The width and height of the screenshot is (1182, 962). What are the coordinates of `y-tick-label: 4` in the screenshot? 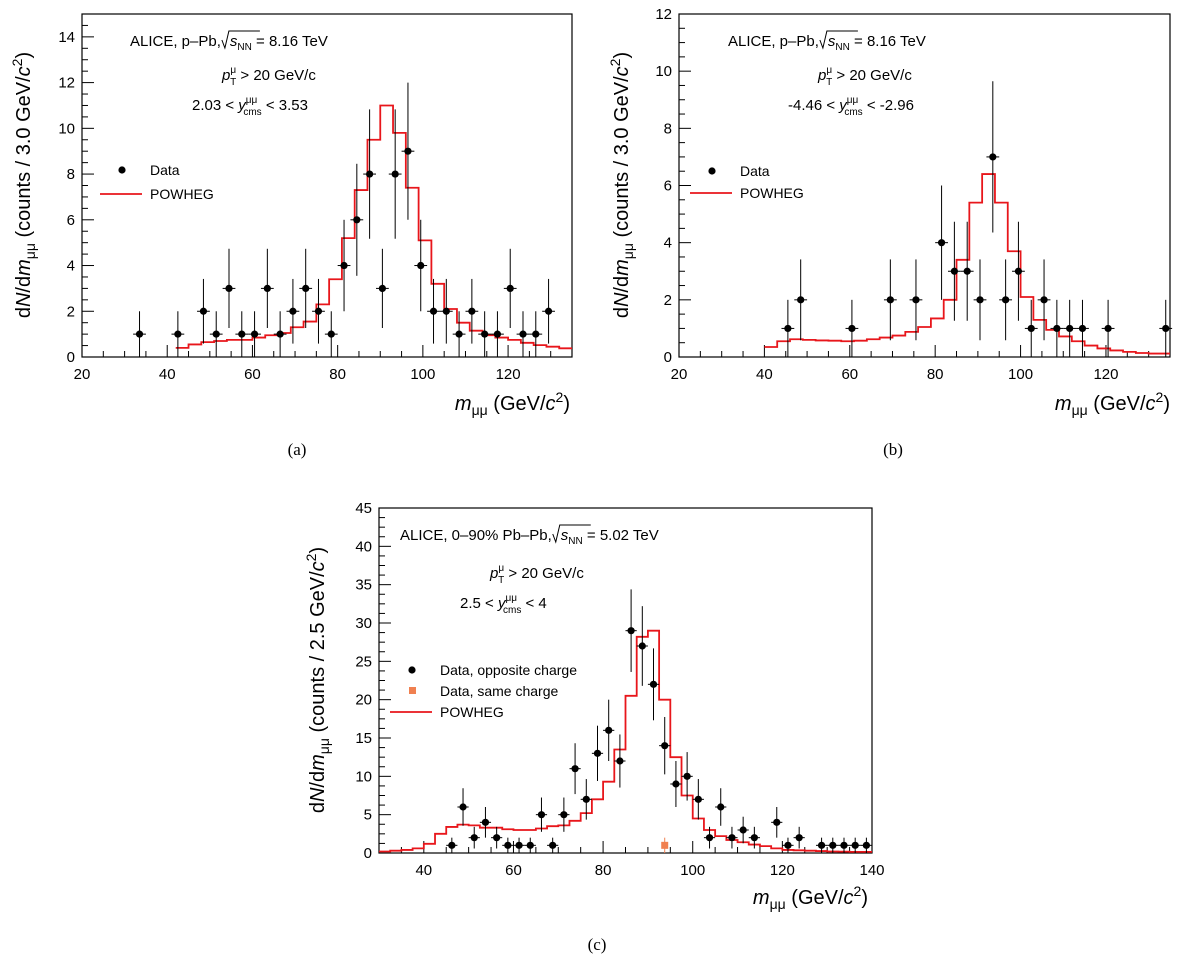 It's located at (71, 266).